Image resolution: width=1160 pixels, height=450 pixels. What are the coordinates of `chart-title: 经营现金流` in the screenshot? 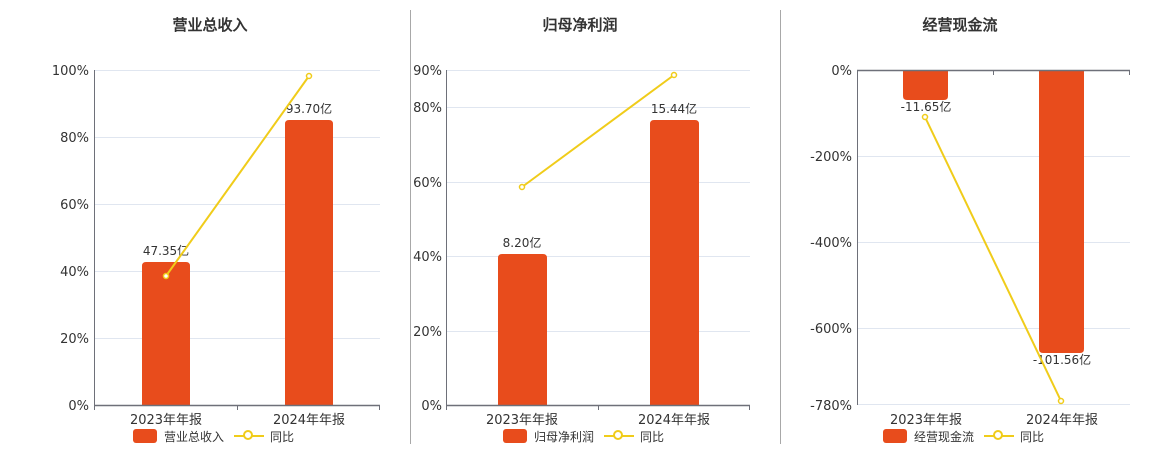 It's located at (960, 25).